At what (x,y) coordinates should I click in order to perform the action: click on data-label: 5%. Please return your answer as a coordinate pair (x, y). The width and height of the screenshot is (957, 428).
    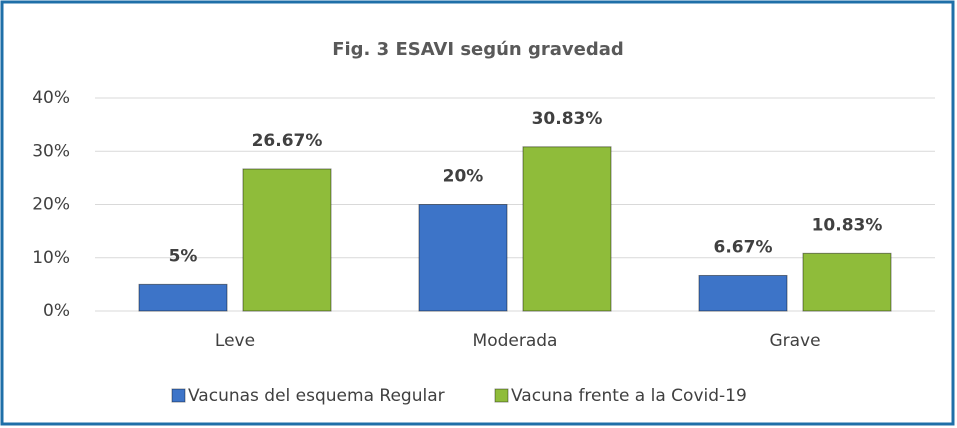
    Looking at the image, I should click on (183, 256).